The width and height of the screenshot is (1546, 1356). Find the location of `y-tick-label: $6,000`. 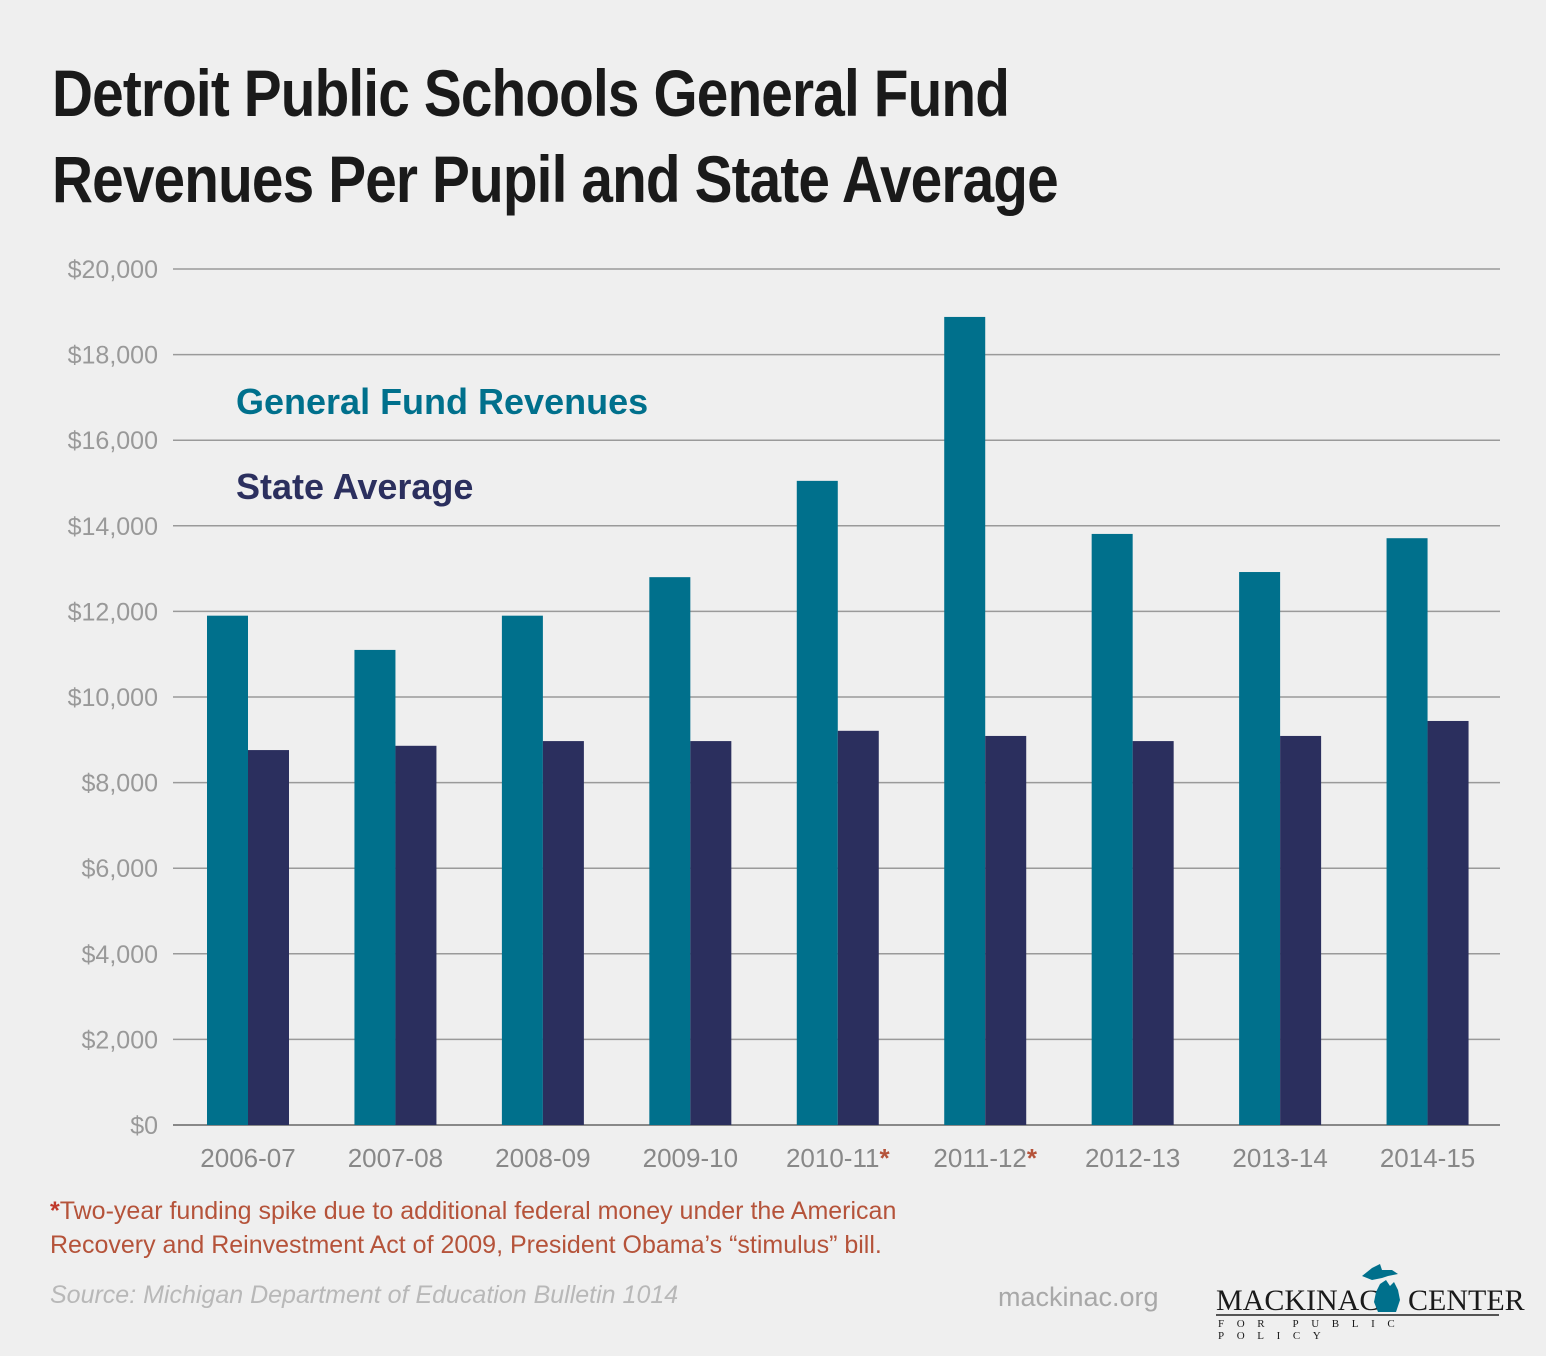

y-tick-label: $6,000 is located at coordinates (120, 869).